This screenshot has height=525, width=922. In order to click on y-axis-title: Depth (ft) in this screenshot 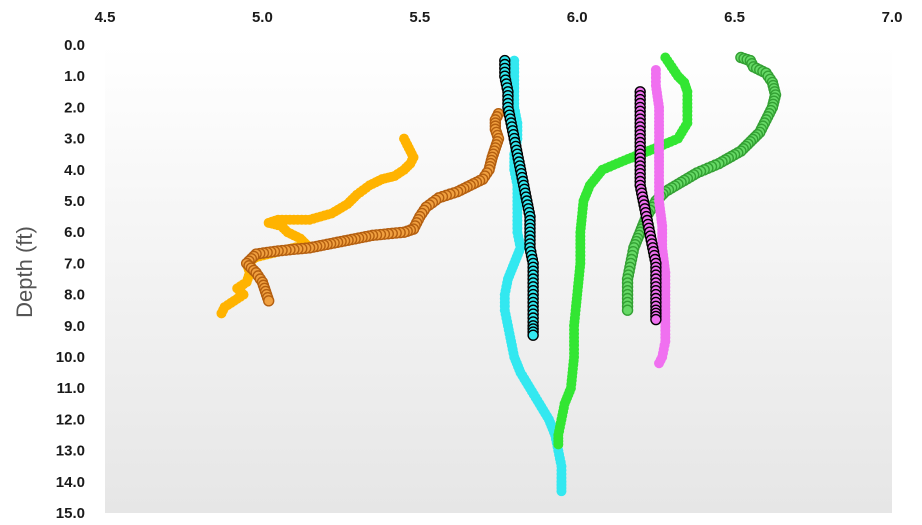, I will do `click(24, 272)`.